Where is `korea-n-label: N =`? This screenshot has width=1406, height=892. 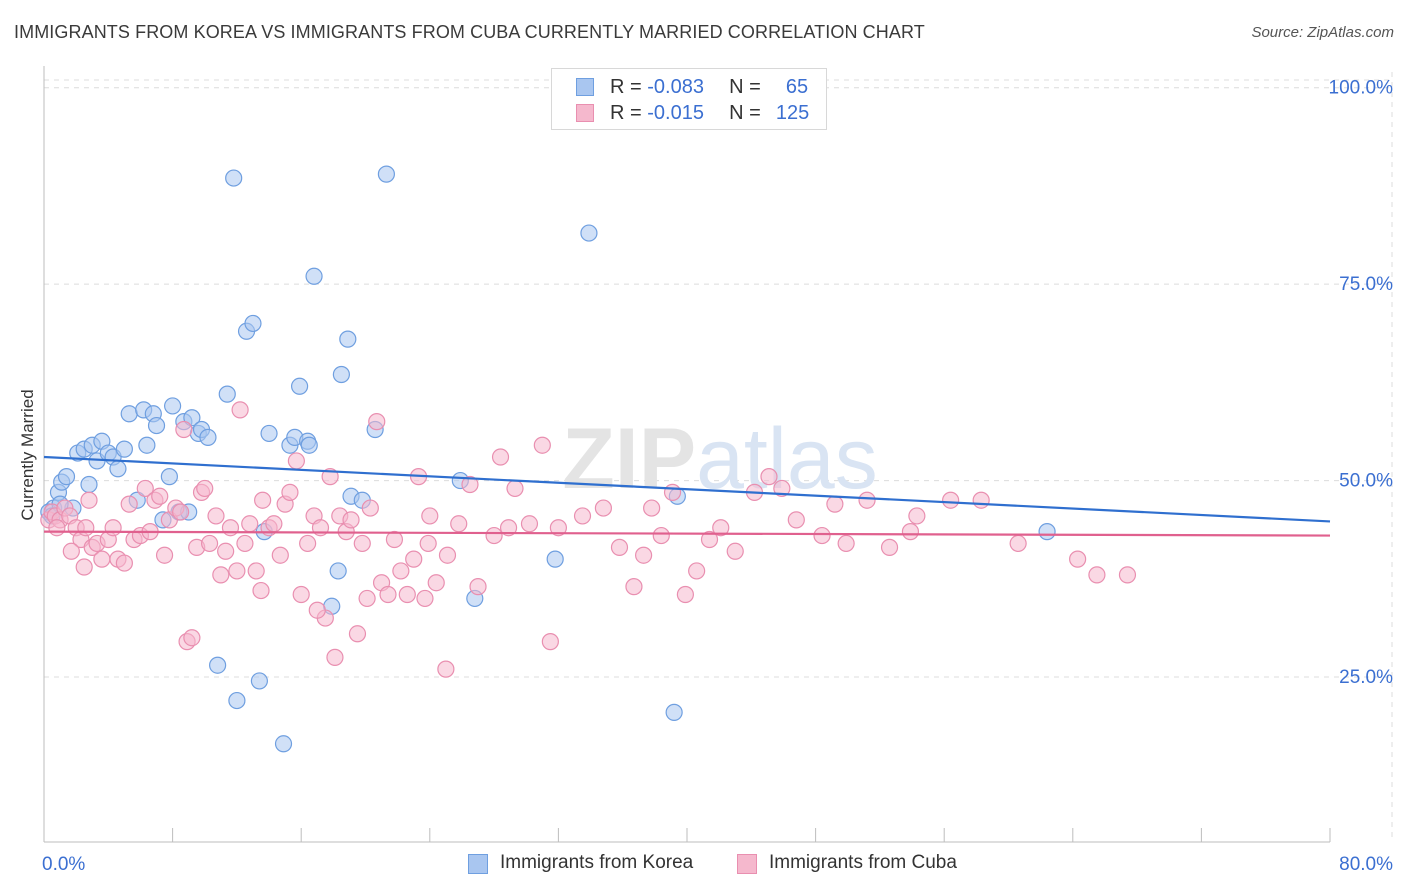
korea-n-label: N = is located at coordinates (745, 87).